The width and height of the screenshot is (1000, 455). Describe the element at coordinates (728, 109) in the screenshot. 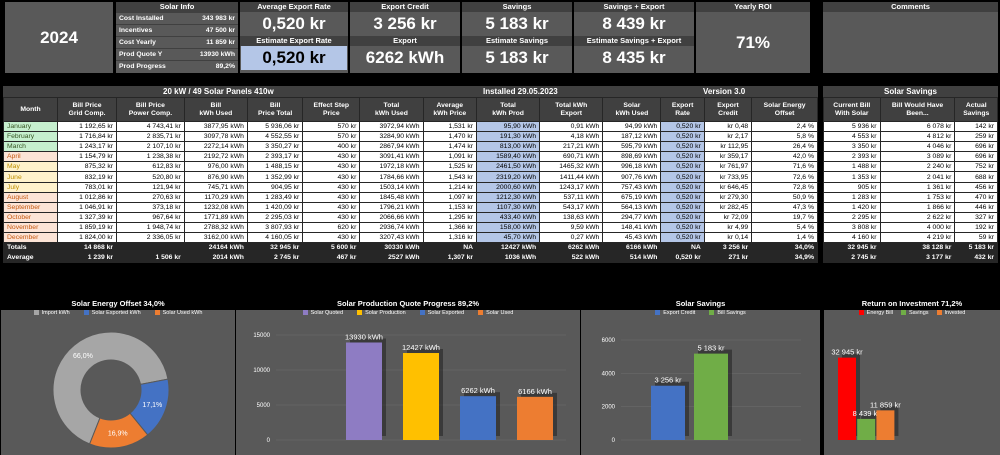

I see `column-header: Export Credit` at that location.